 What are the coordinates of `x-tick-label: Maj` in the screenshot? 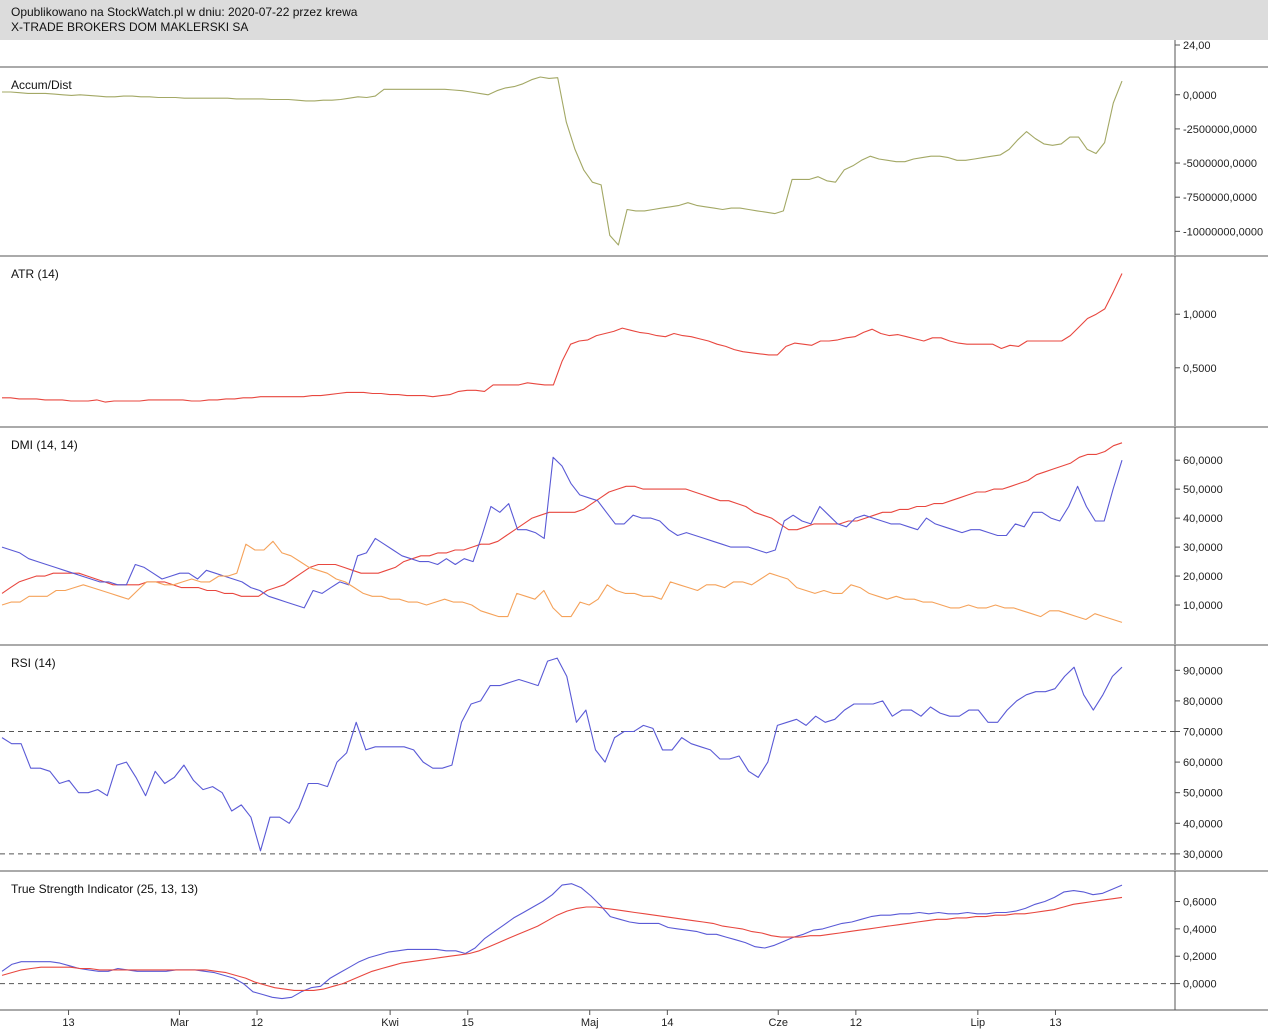 It's located at (590, 1023).